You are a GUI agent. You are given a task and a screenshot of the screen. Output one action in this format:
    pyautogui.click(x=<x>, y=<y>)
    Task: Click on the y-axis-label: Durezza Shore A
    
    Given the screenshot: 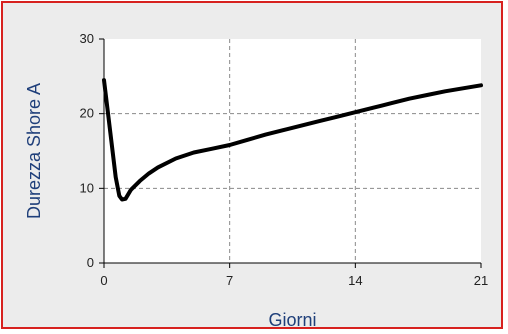 What is the action you would take?
    pyautogui.click(x=34, y=151)
    